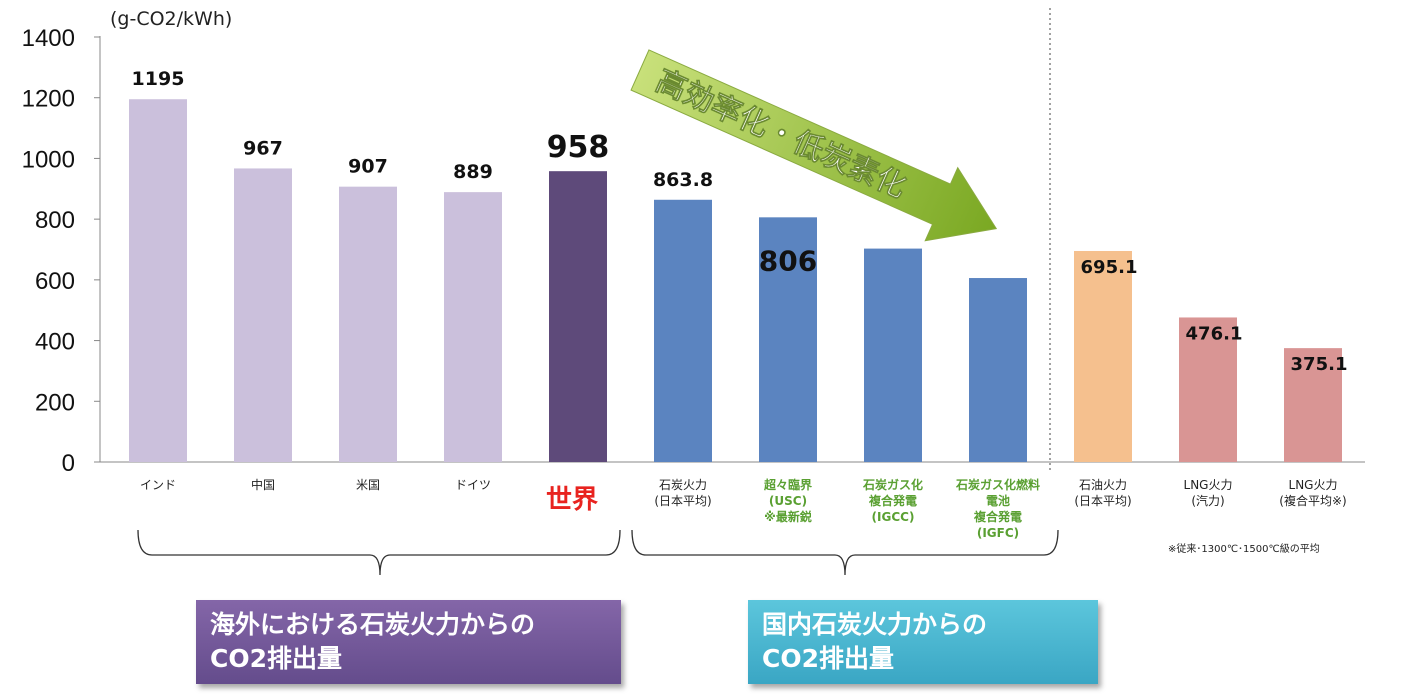 The width and height of the screenshot is (1401, 696). What do you see at coordinates (683, 485) in the screenshot?
I see `category-label: 石炭火力` at bounding box center [683, 485].